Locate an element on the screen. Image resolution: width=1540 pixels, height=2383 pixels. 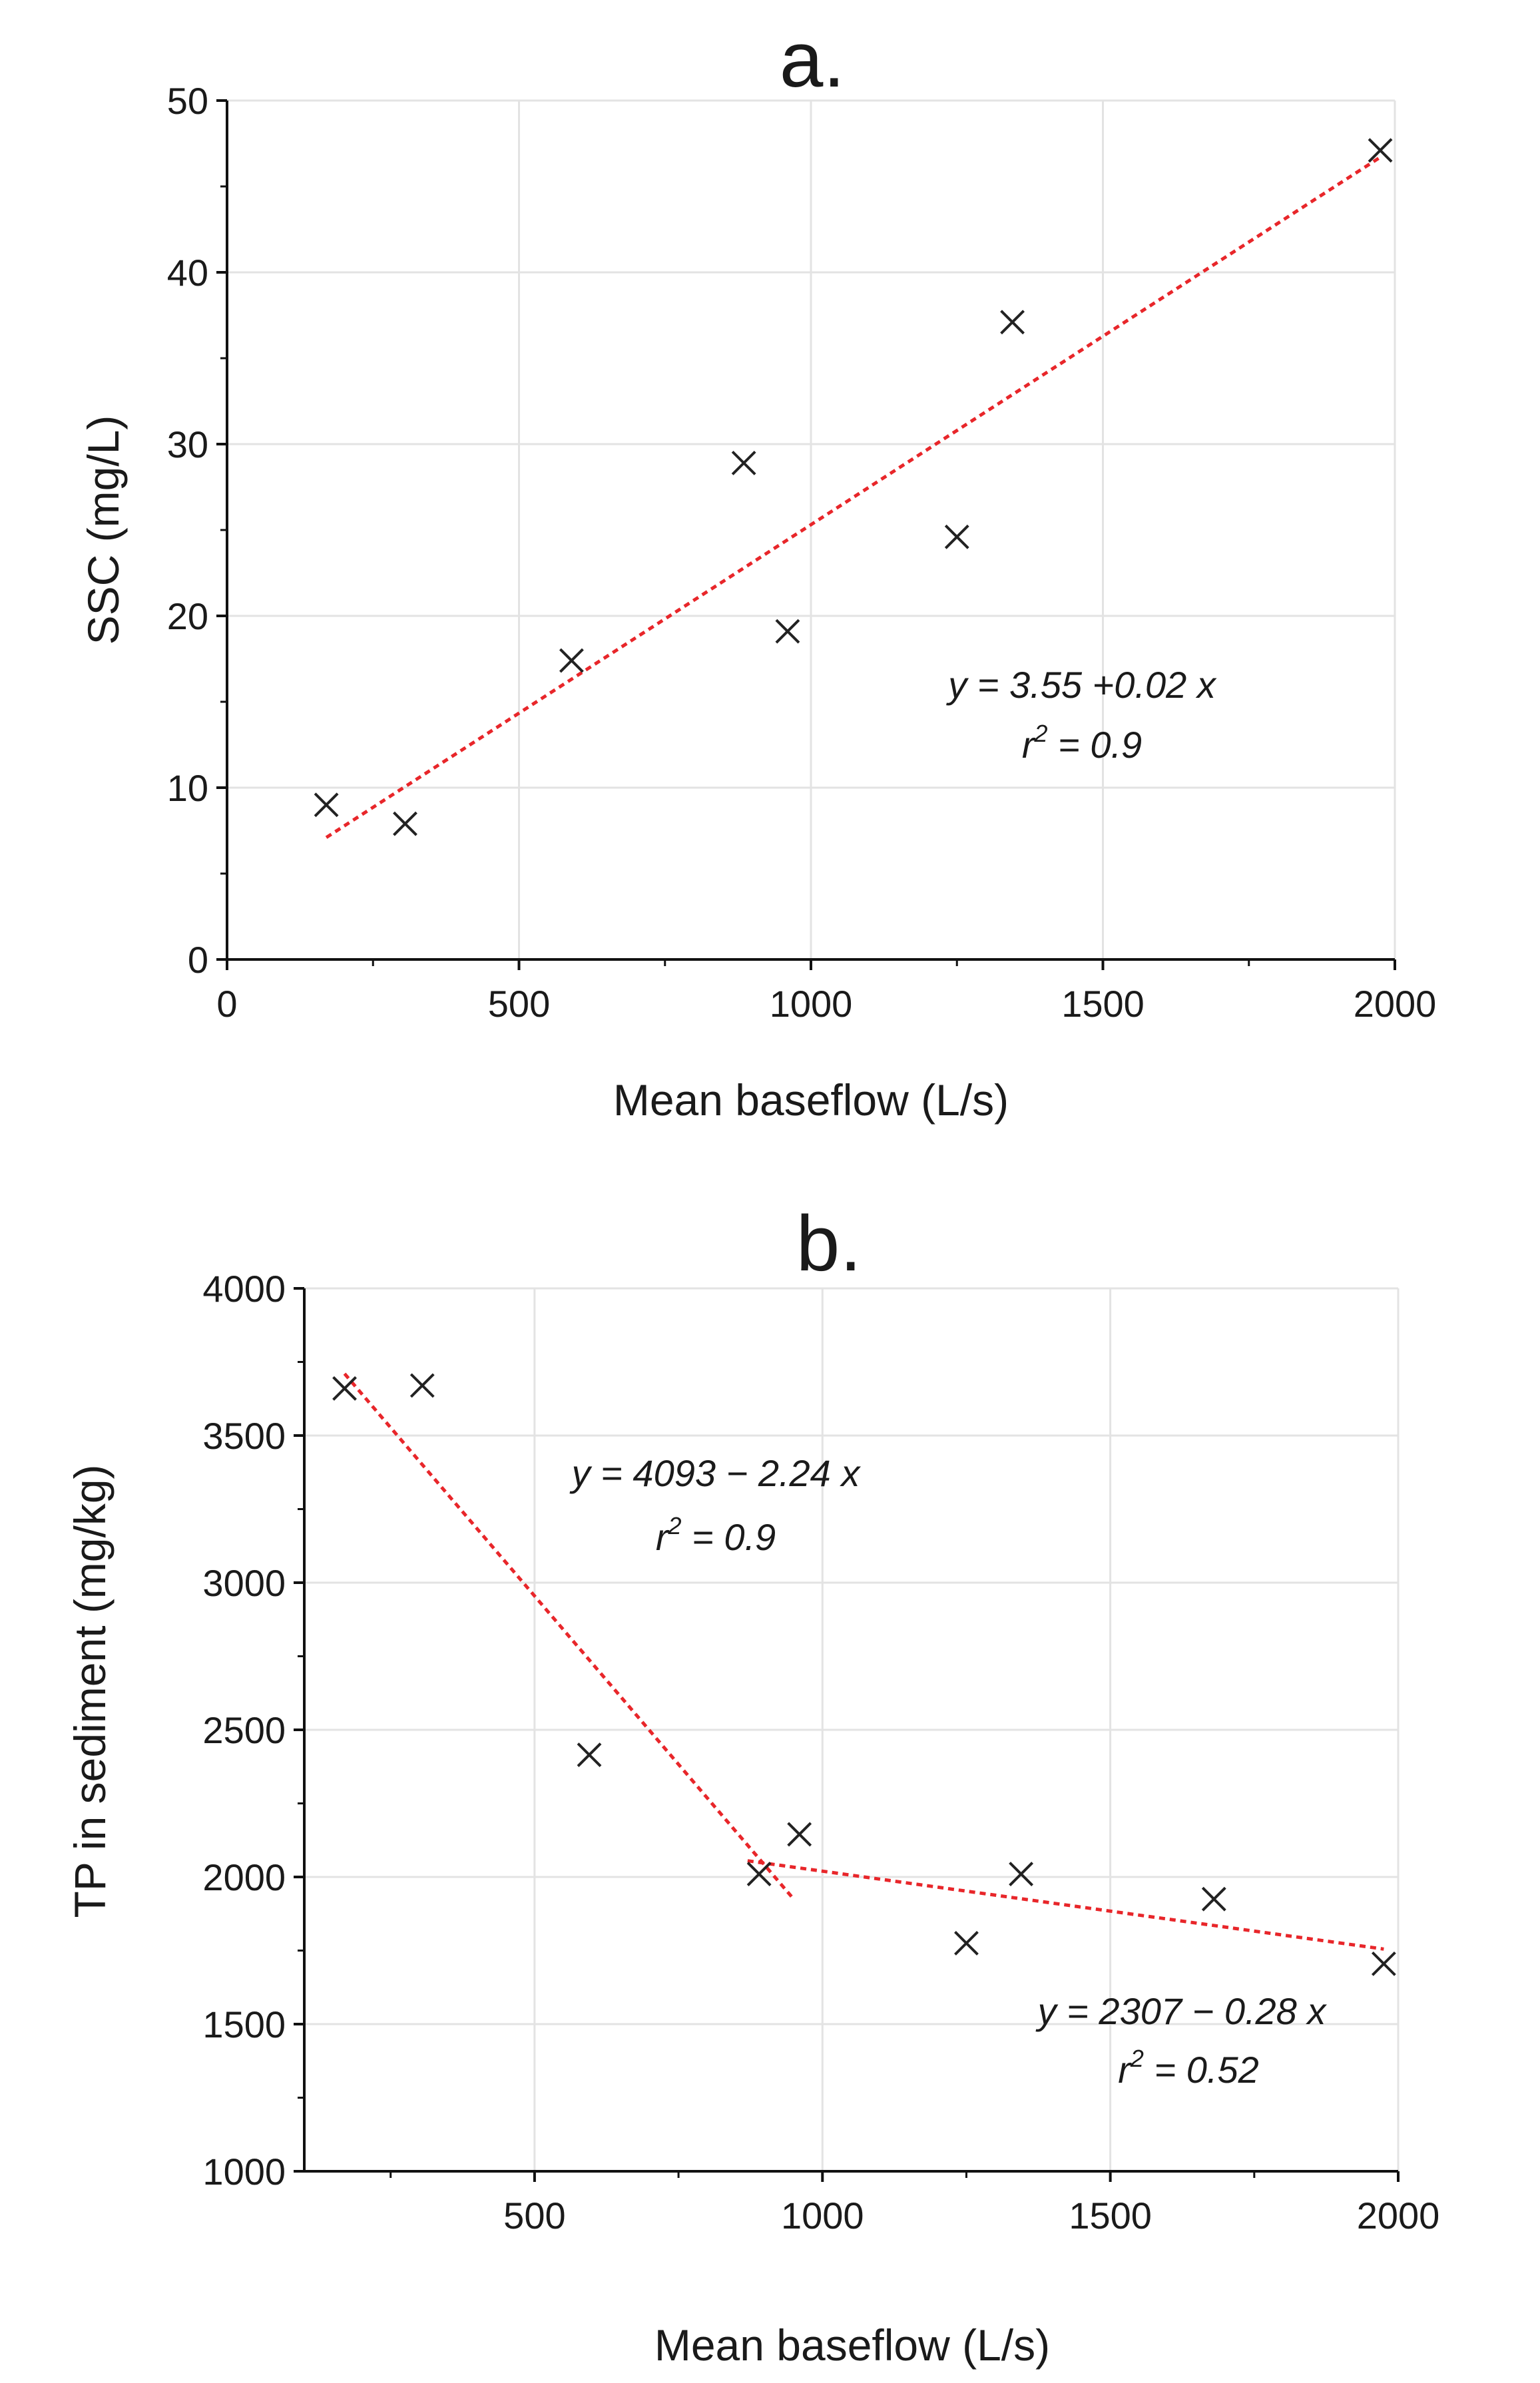
panel-a-title: a. is located at coordinates (812, 60).